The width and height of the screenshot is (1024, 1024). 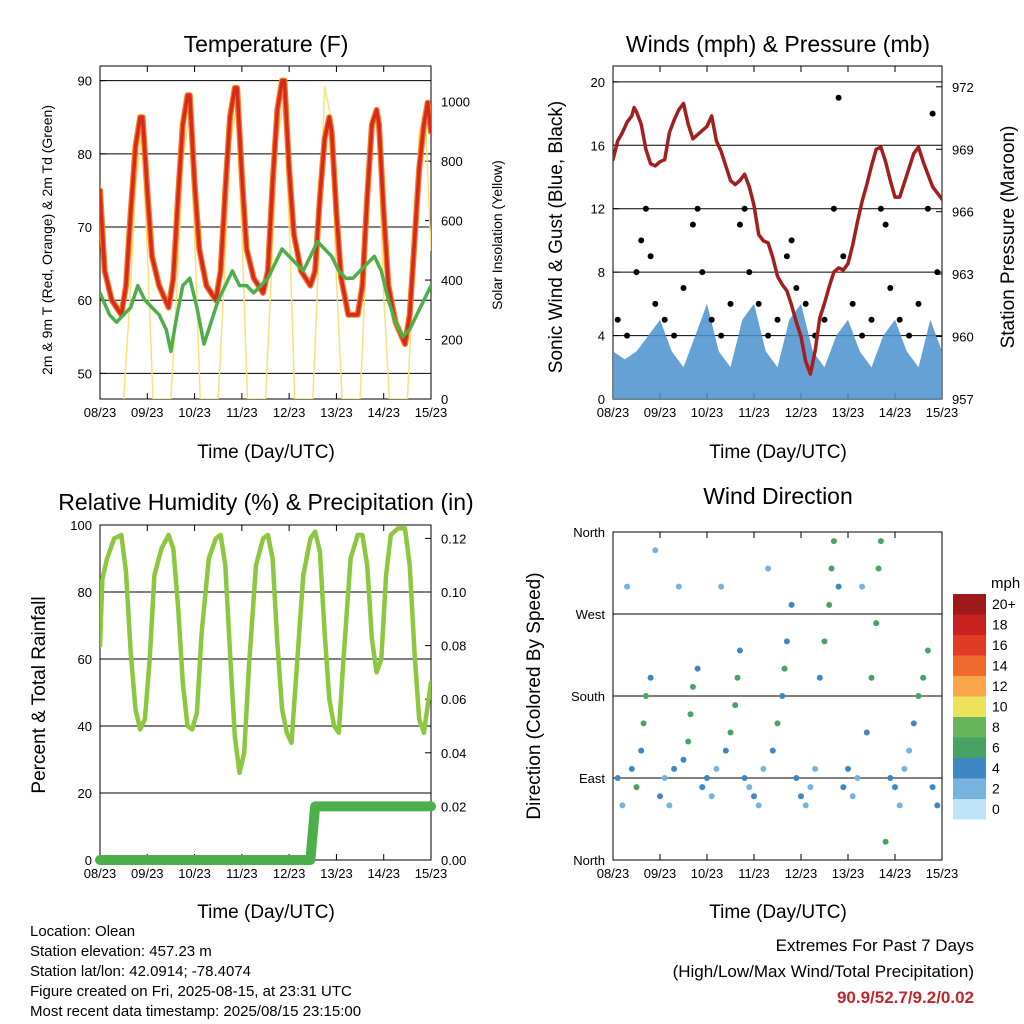 What do you see at coordinates (121, 951) in the screenshot?
I see `station-elevation: Station elevation: 457.23 m` at bounding box center [121, 951].